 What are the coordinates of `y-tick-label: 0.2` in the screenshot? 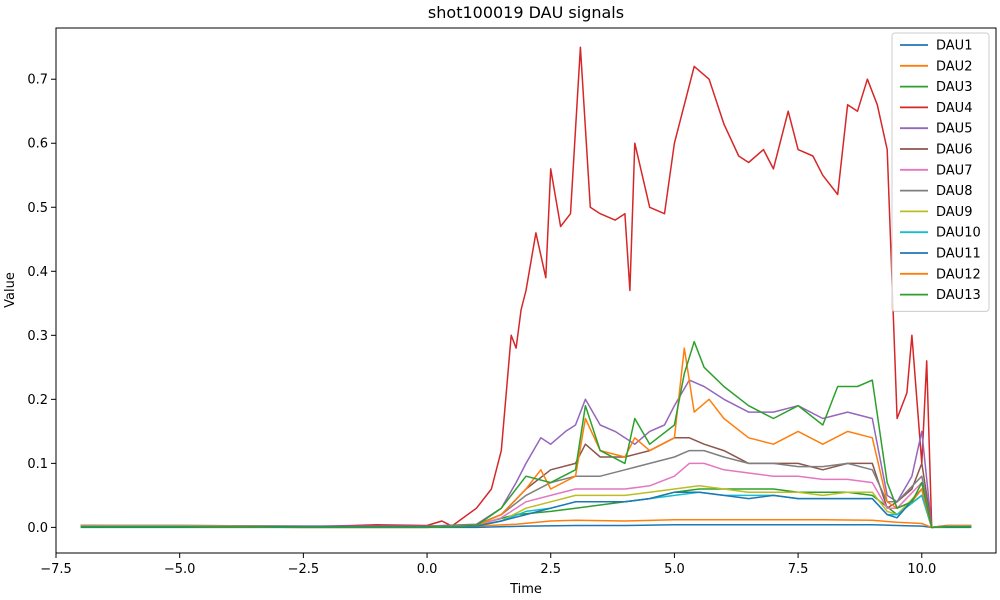 It's located at (37, 400).